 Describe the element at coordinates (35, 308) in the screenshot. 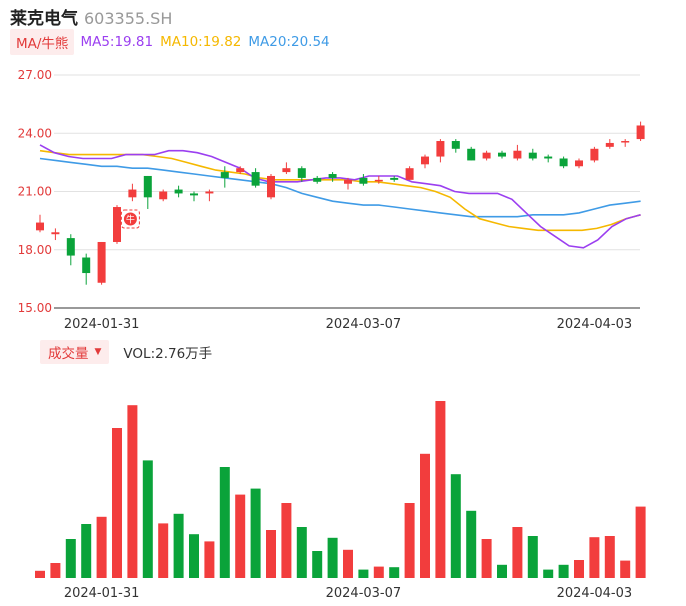

I see `y-tick-label: 15.00` at that location.